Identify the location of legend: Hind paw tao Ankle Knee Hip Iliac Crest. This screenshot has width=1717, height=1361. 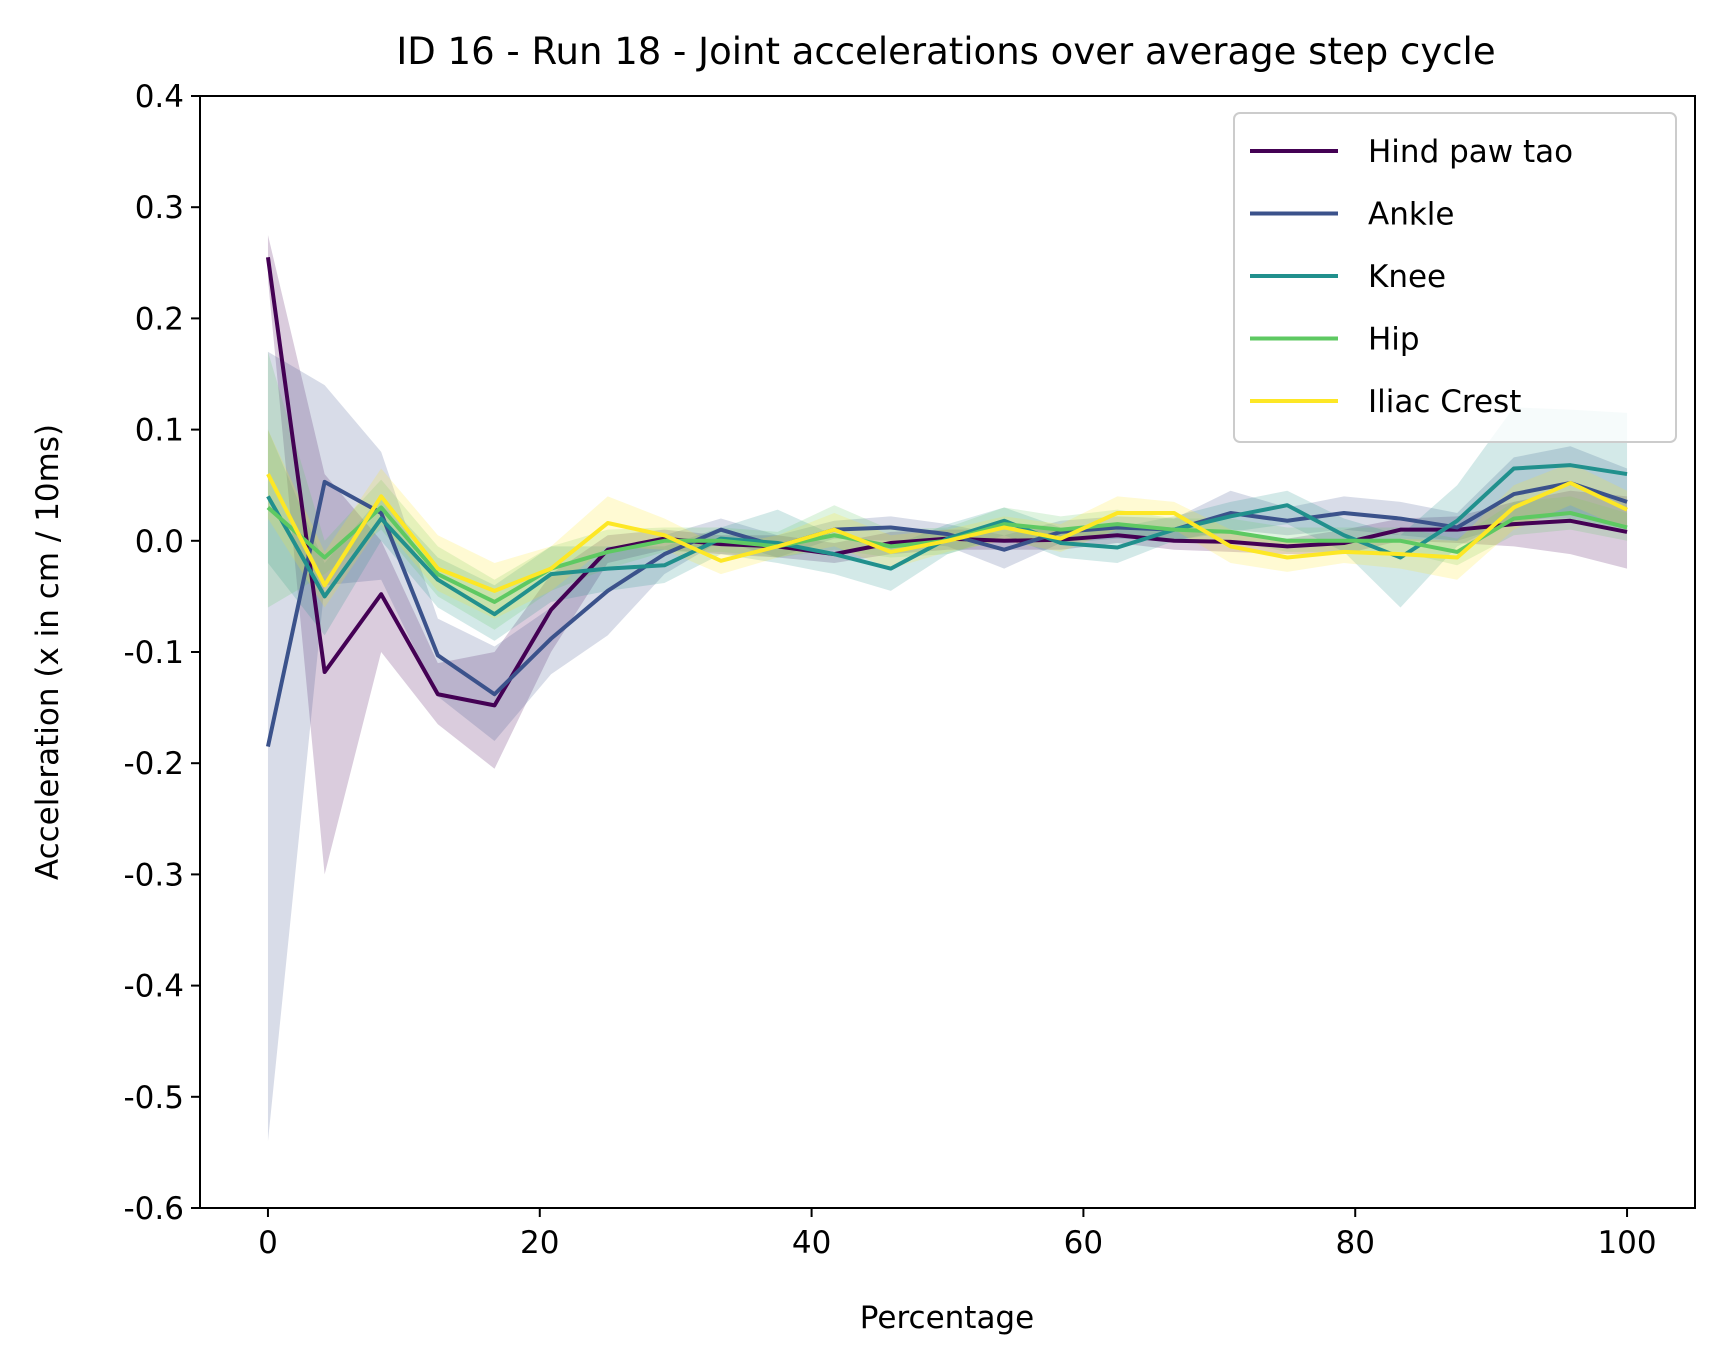
(1455, 277).